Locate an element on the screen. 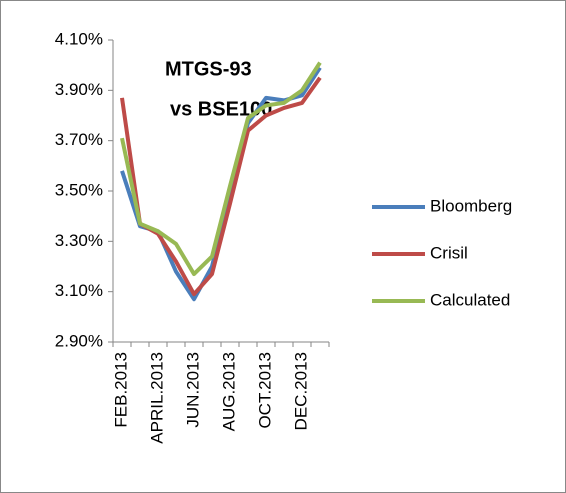  chart-title: MTGS-93 is located at coordinates (208, 69).